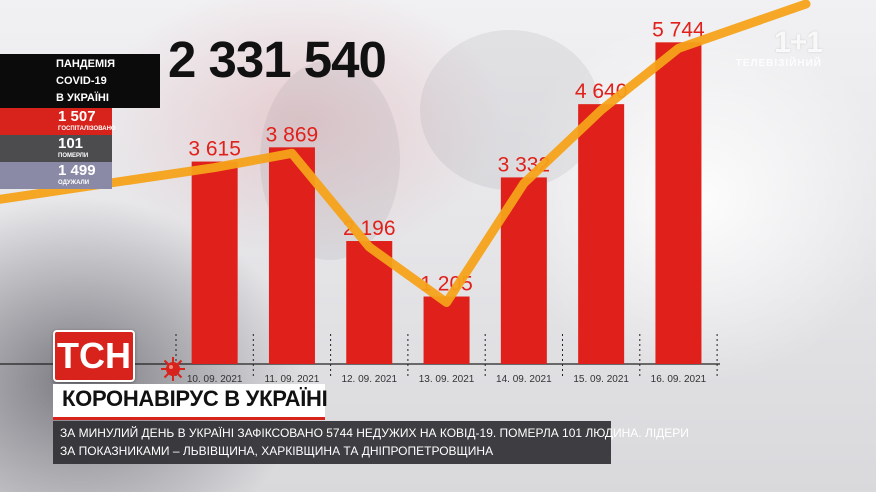 The height and width of the screenshot is (492, 876). Describe the element at coordinates (510, 110) in the screenshot. I see `background-figure` at that location.